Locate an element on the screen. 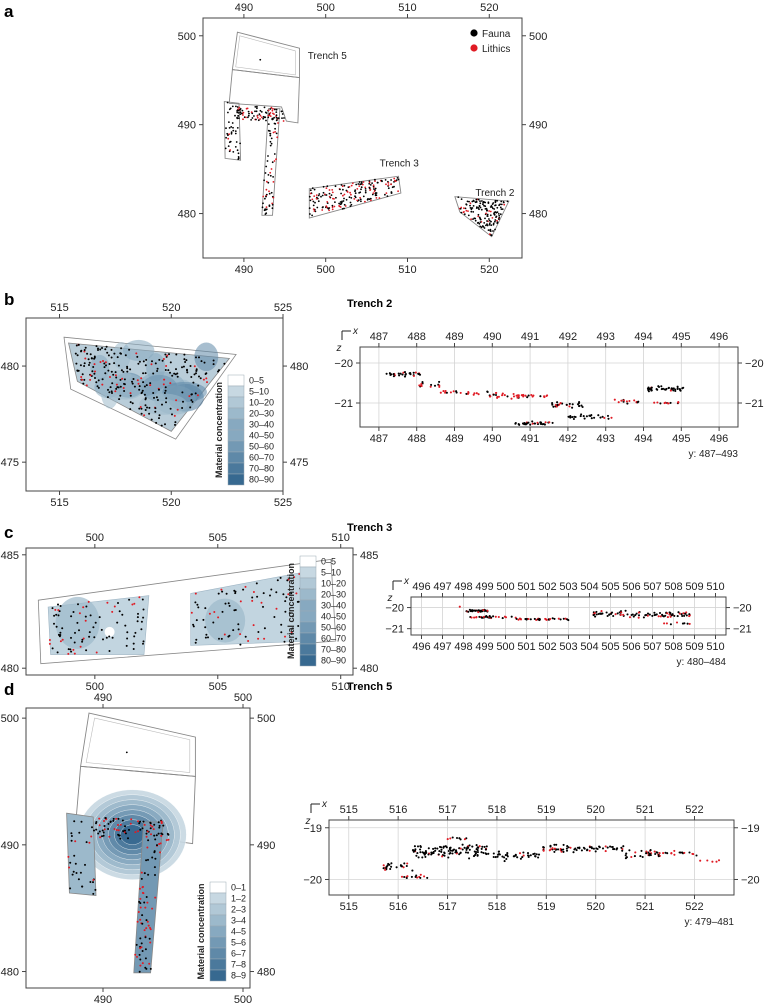 The height and width of the screenshot is (1005, 766). trench2-legend-label: 50–60 is located at coordinates (261, 447).